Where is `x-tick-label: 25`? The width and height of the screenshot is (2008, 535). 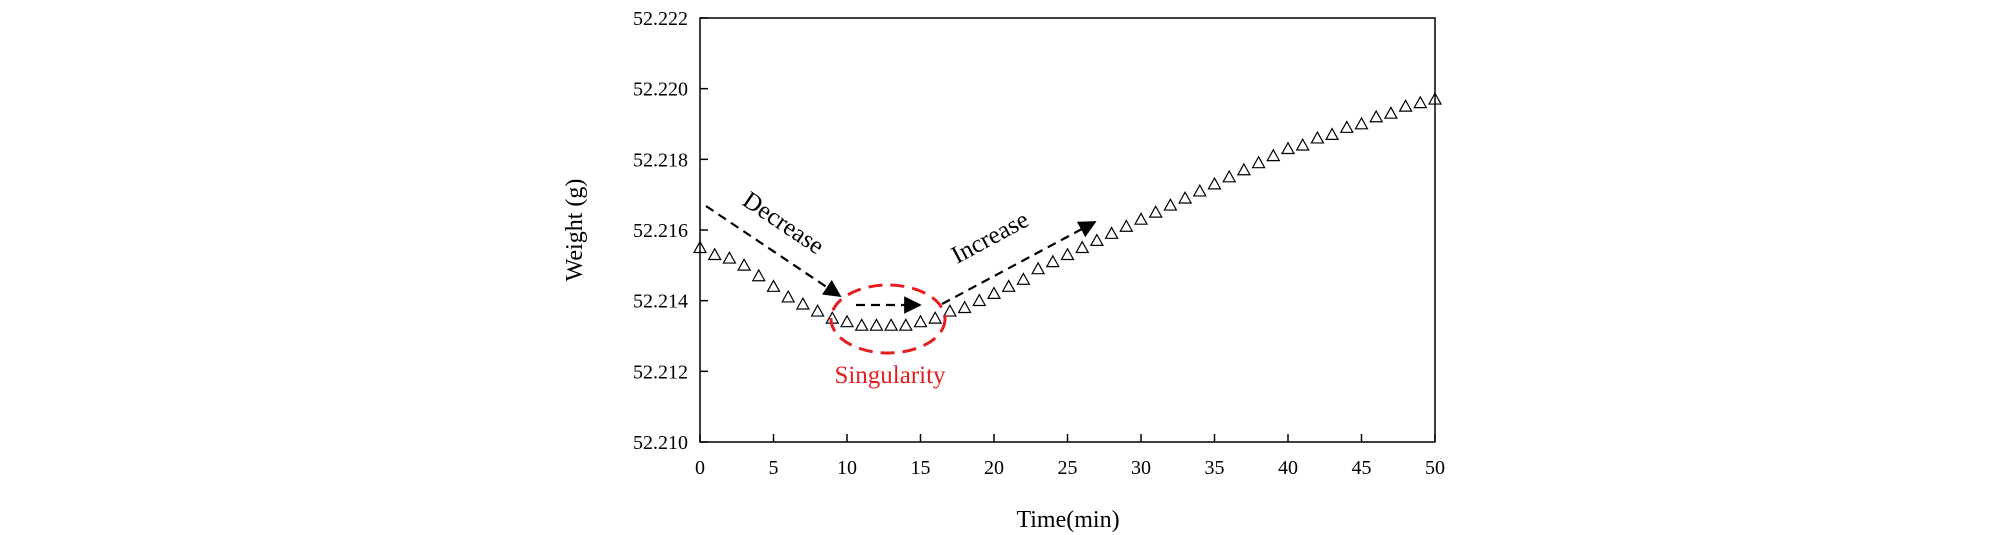 x-tick-label: 25 is located at coordinates (1068, 468).